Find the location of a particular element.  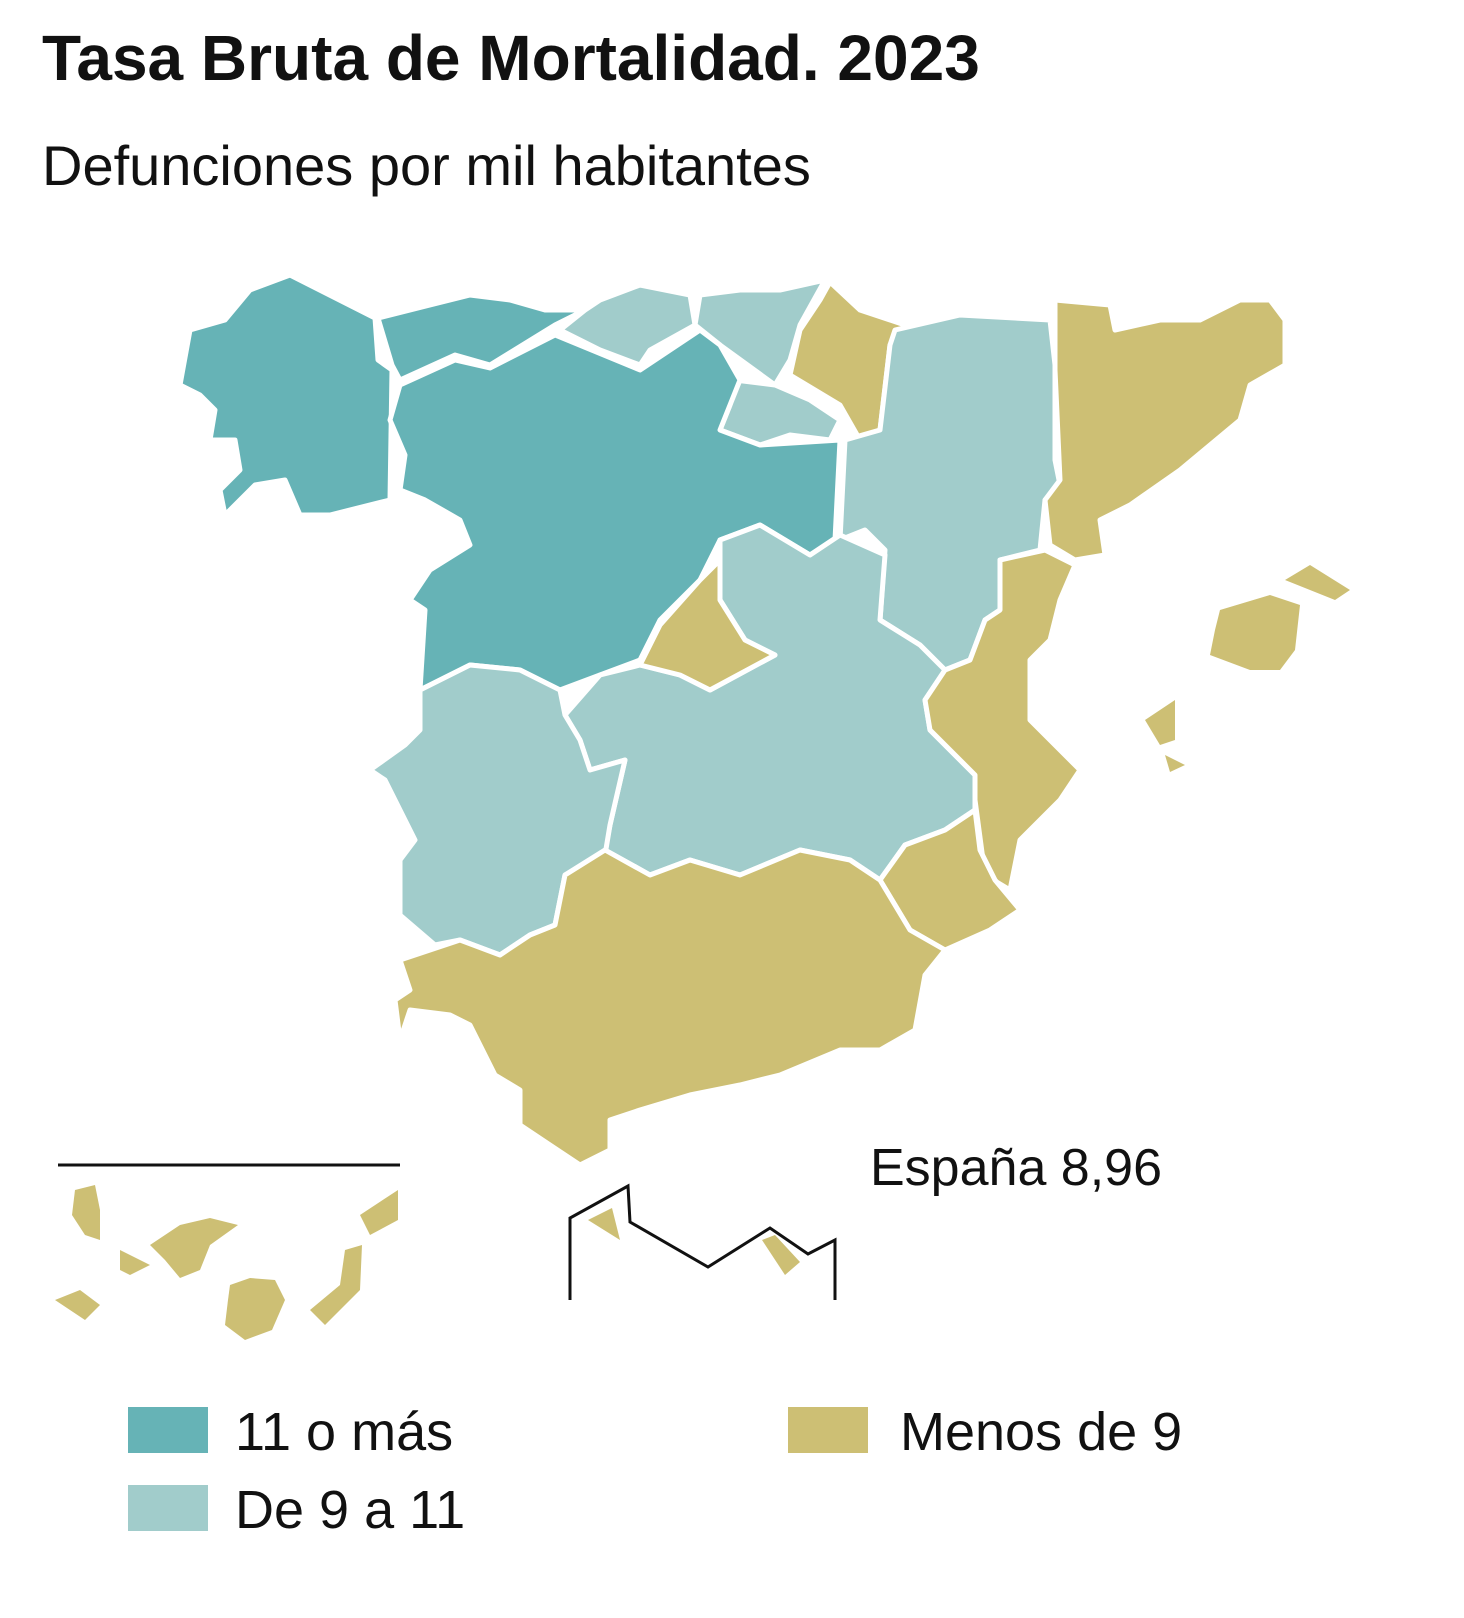

ibiza is located at coordinates (1160, 722).